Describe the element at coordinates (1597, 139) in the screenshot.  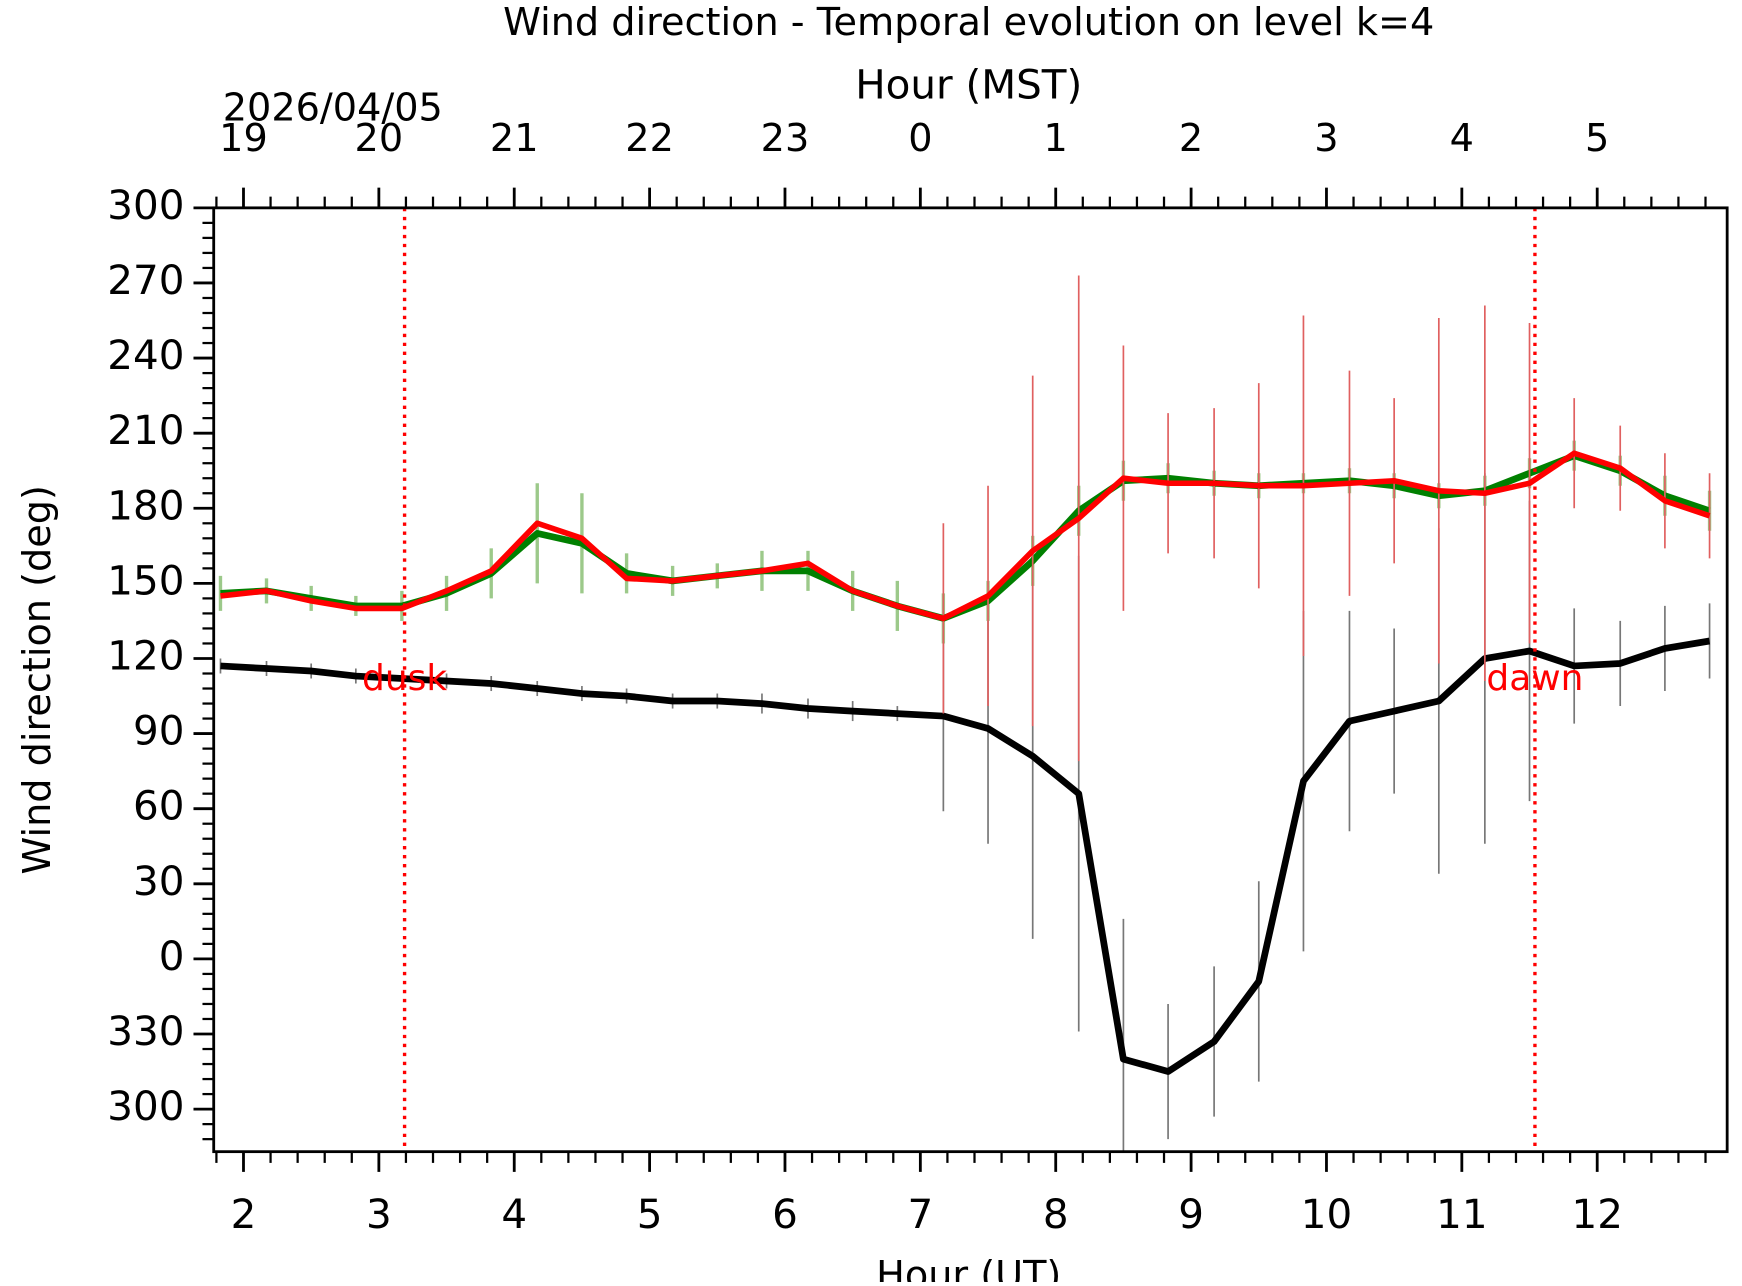
I see `x2-tick-label: 5` at that location.